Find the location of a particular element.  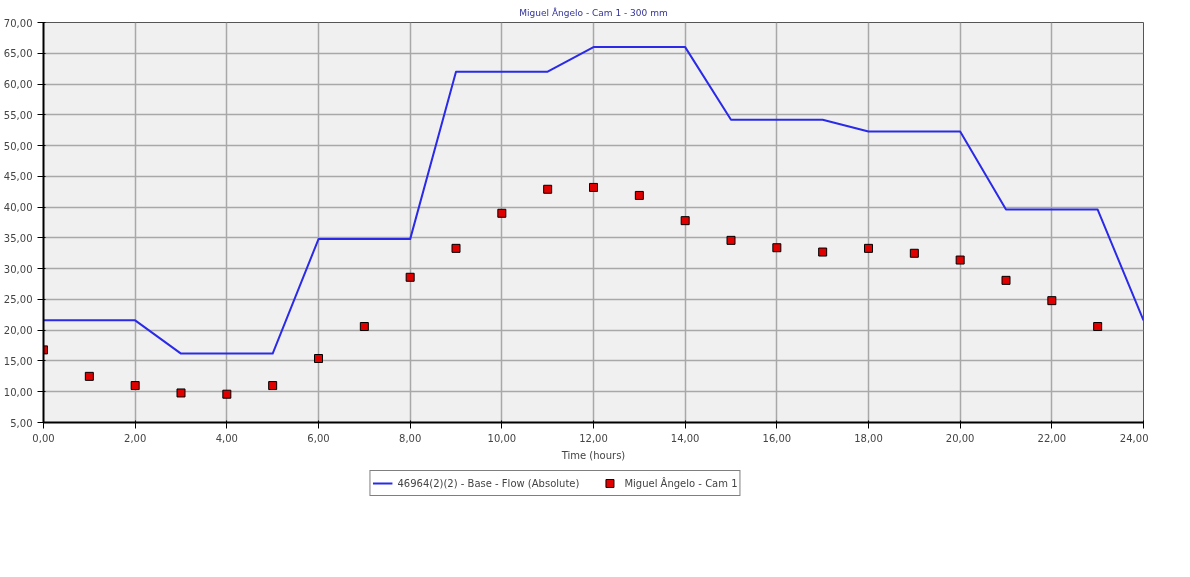

x-tick-label: 8,00 is located at coordinates (410, 438).